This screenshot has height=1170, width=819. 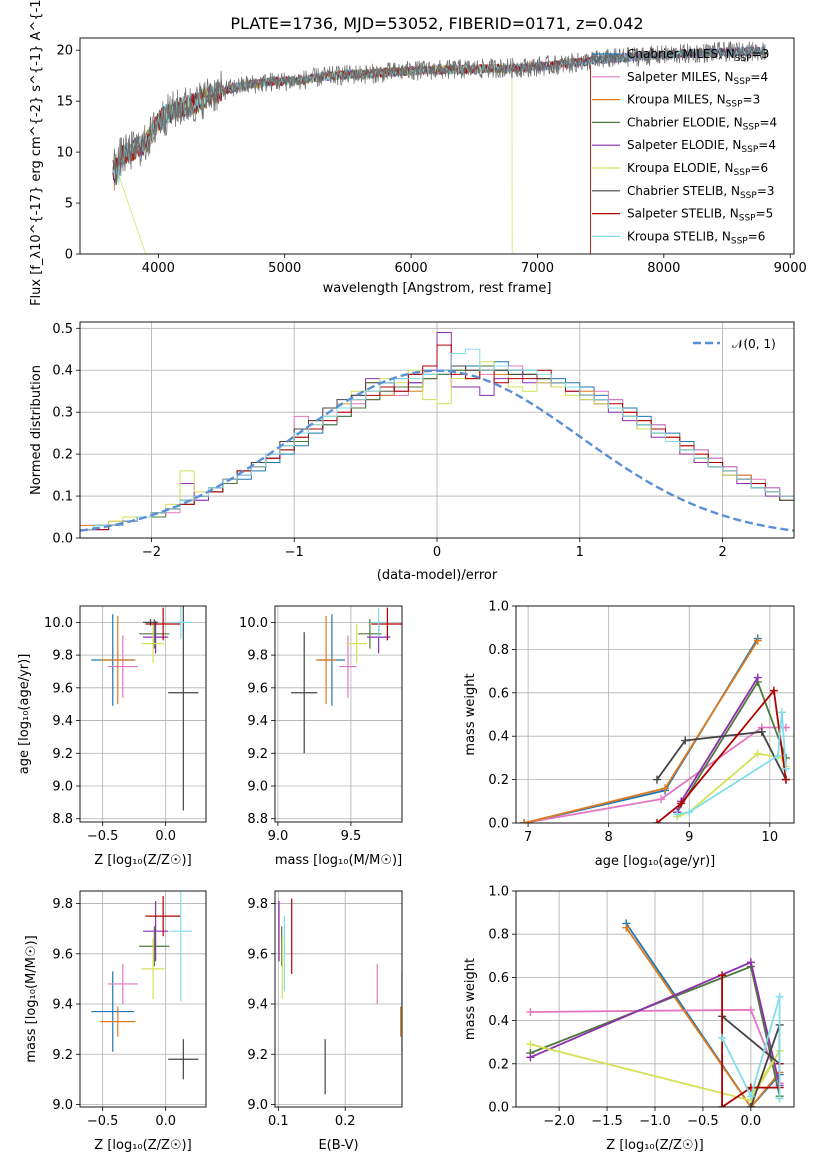 I want to click on y-tick-label: 5, so click(x=69, y=204).